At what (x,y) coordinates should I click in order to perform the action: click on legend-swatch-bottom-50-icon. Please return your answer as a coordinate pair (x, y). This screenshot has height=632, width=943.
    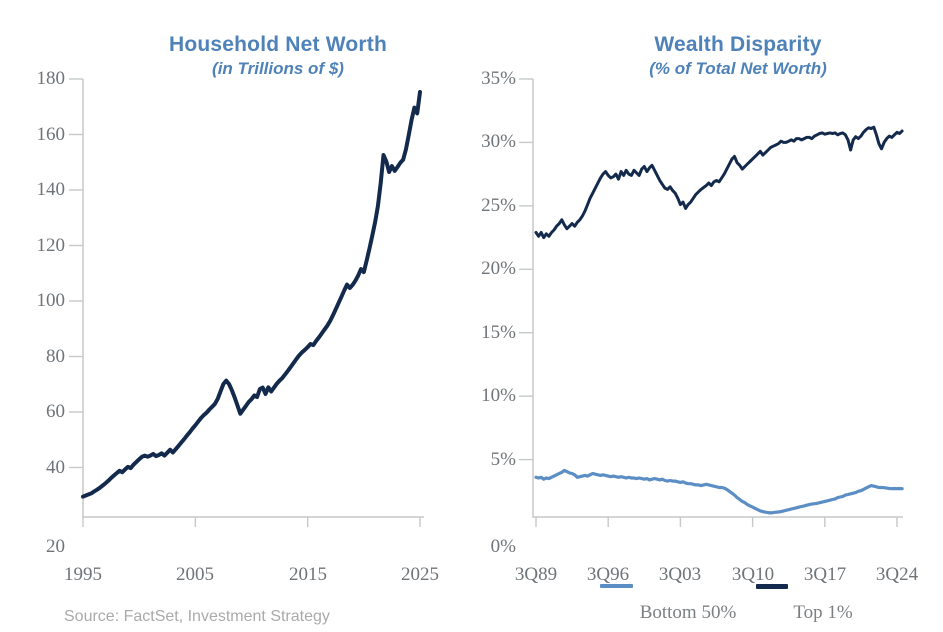
    Looking at the image, I should click on (616, 586).